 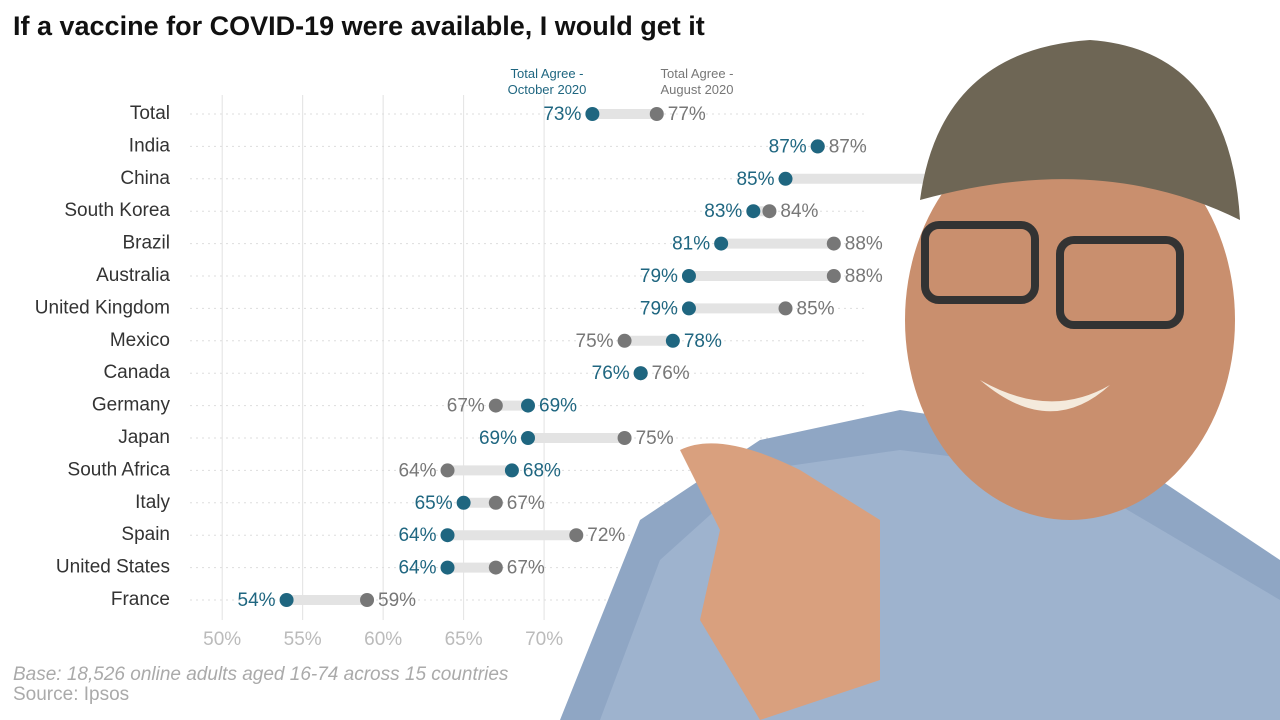 I want to click on x-tick-label: 65%, so click(x=464, y=639).